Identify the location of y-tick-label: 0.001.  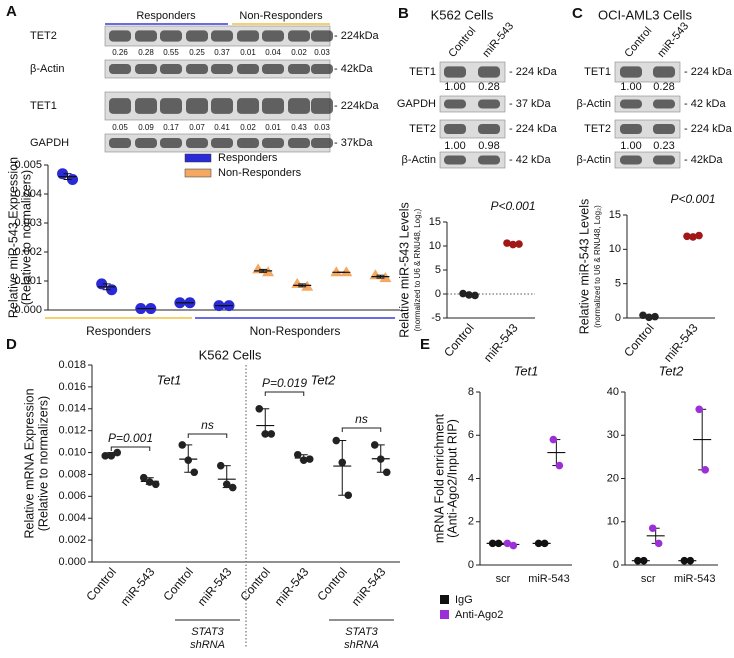
(28, 281).